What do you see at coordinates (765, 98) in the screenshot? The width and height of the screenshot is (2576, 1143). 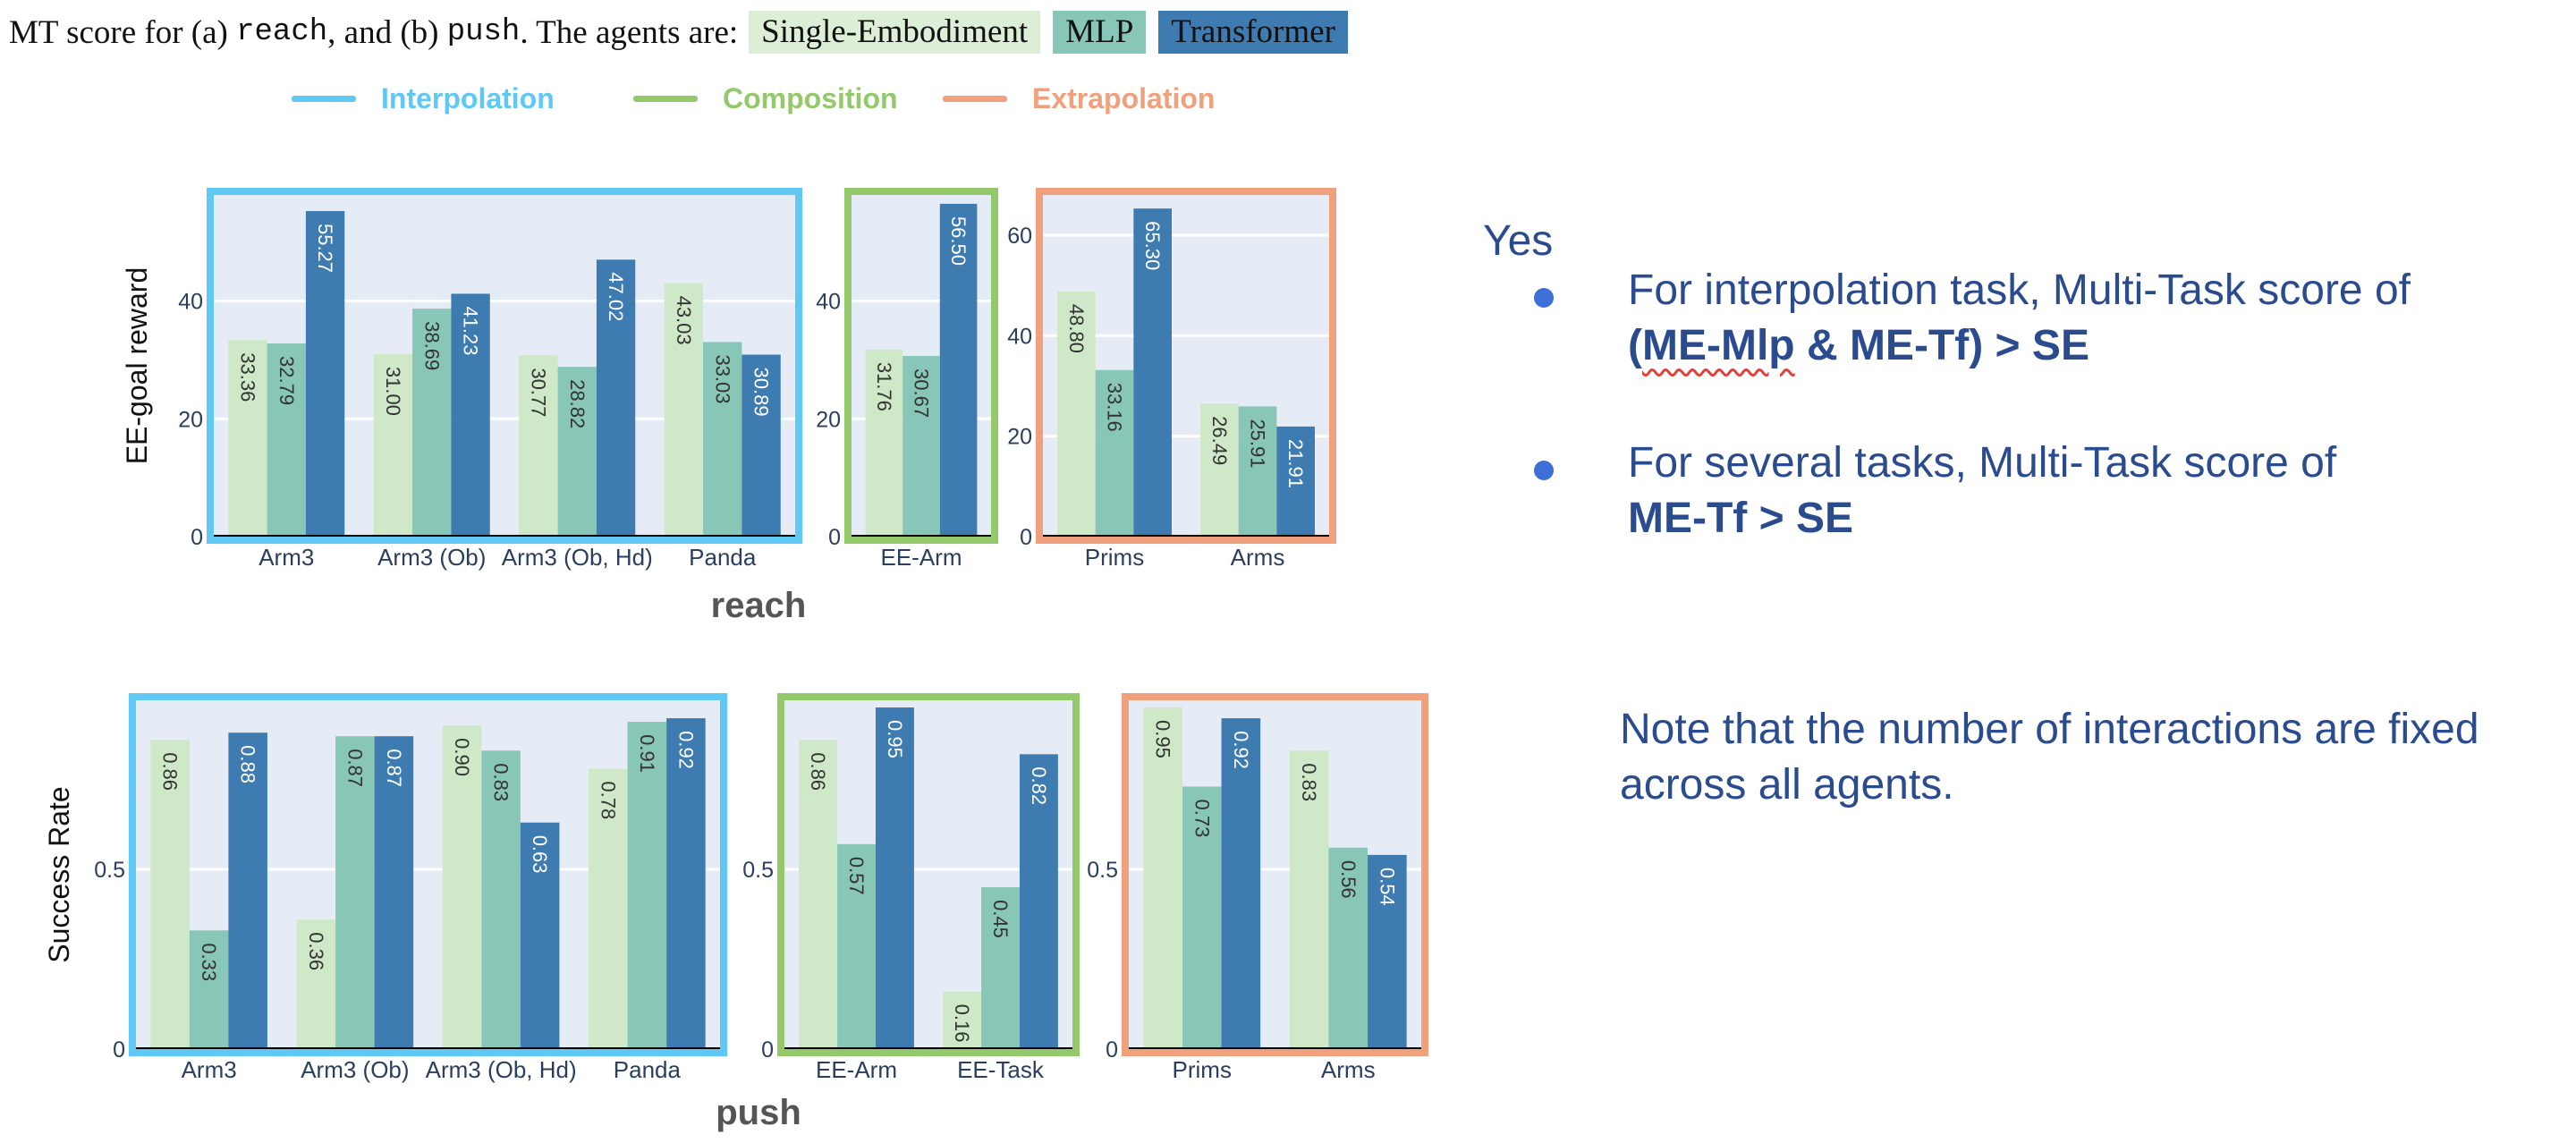 I see `legend-composition: Composition` at bounding box center [765, 98].